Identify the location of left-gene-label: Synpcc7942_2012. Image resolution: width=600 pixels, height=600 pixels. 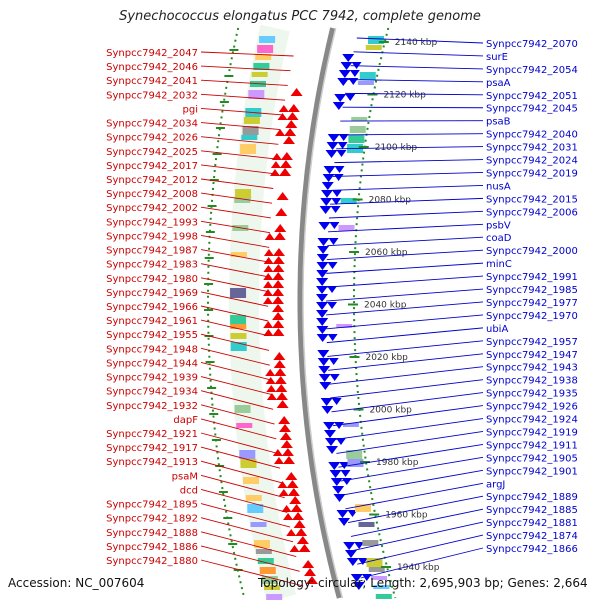
(152, 180).